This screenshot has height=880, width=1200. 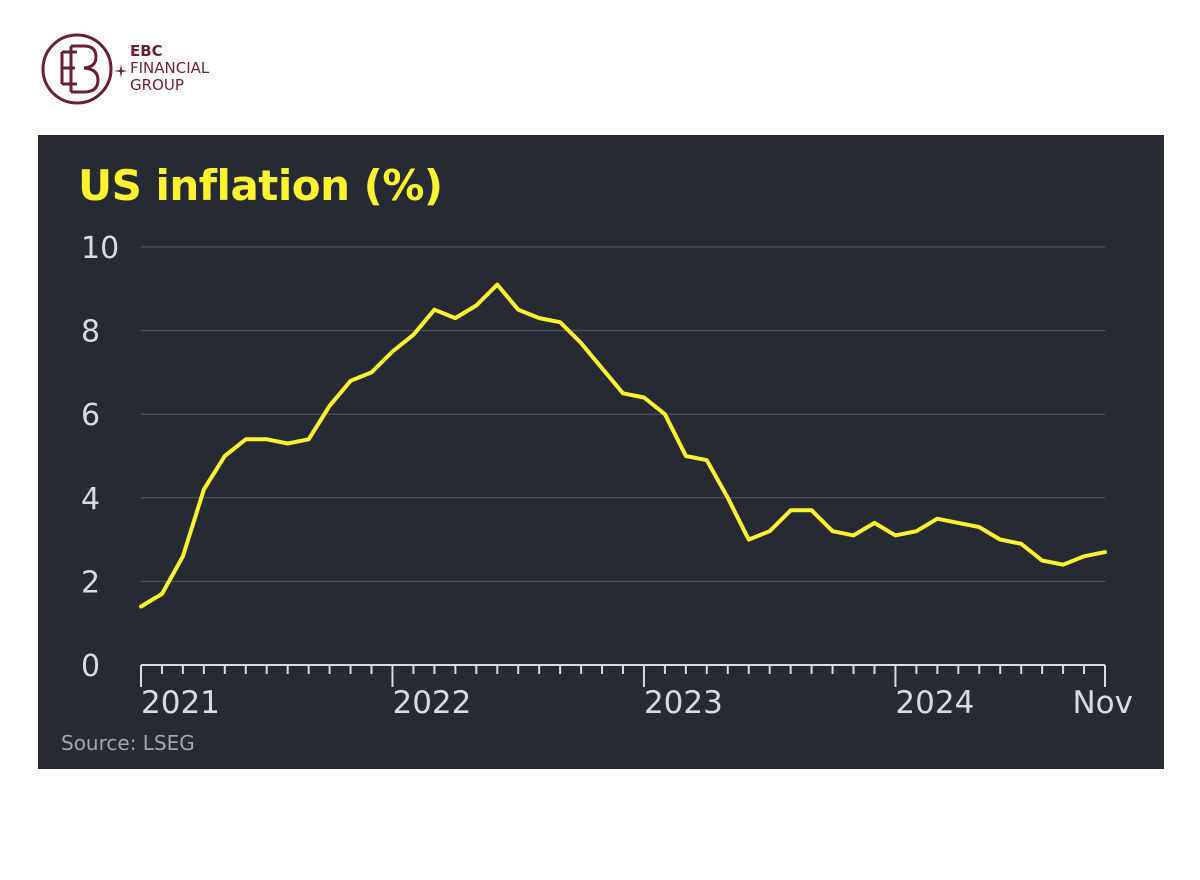 What do you see at coordinates (77, 69) in the screenshot?
I see `ebc-logo-icon` at bounding box center [77, 69].